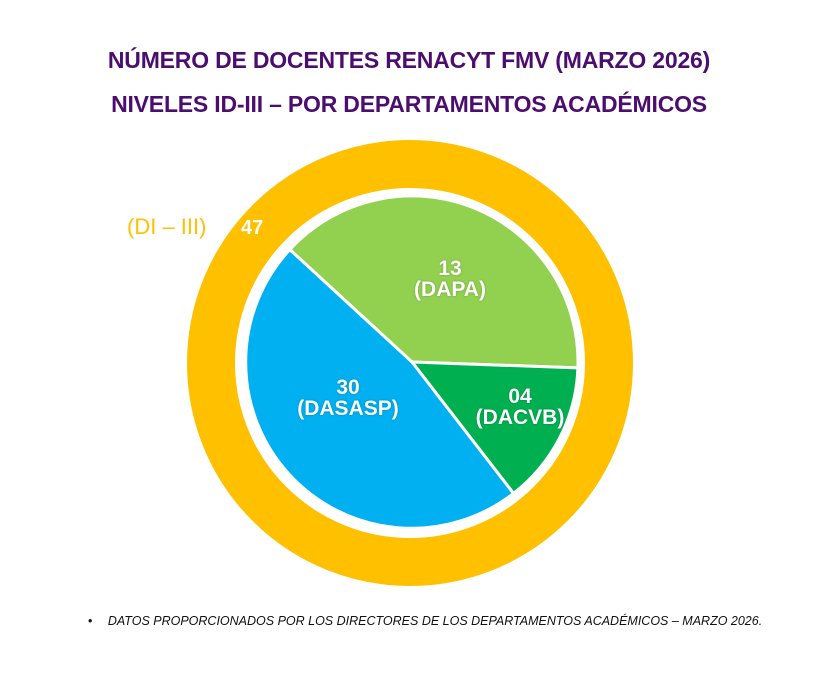  I want to click on slice-value: 13, so click(450, 268).